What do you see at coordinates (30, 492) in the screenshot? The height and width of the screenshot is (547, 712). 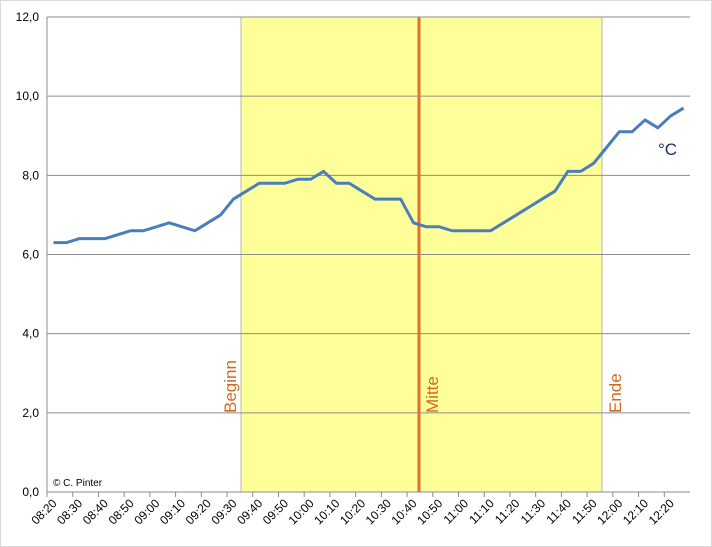 I see `y-tick-label: 0,0` at bounding box center [30, 492].